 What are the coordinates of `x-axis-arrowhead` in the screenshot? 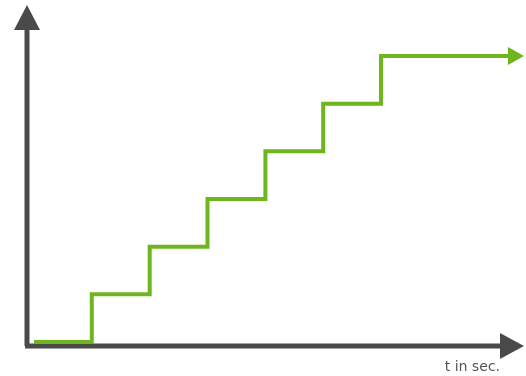 It's located at (512, 346).